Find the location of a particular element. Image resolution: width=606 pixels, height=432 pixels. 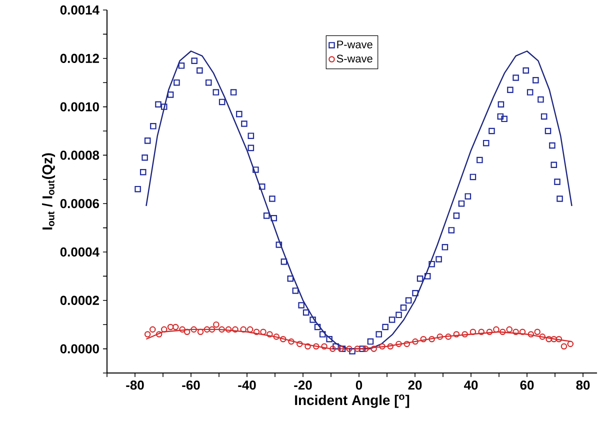

x-tick-label: -40 is located at coordinates (247, 385).